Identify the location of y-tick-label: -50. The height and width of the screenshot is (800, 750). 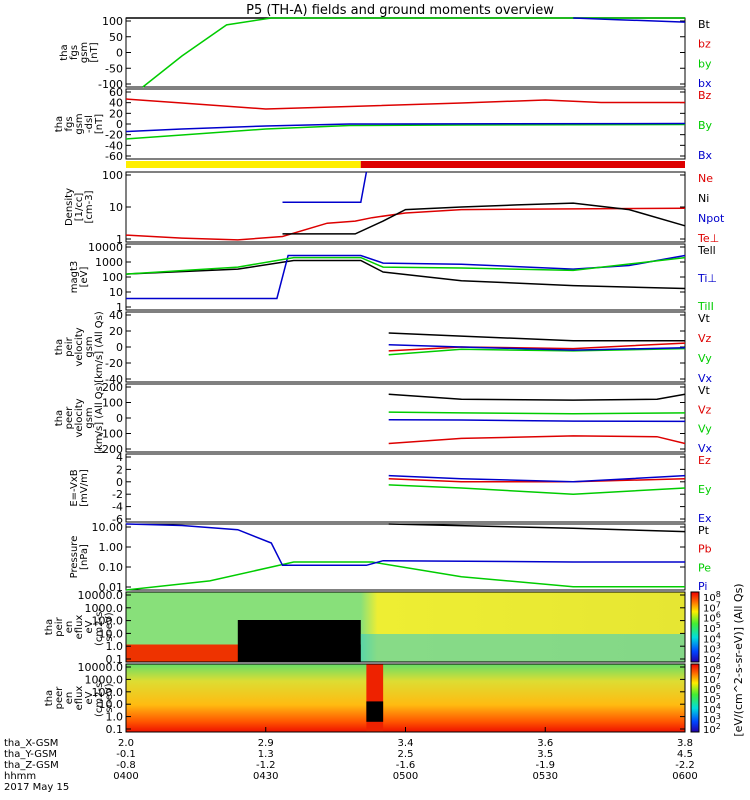
(114, 68).